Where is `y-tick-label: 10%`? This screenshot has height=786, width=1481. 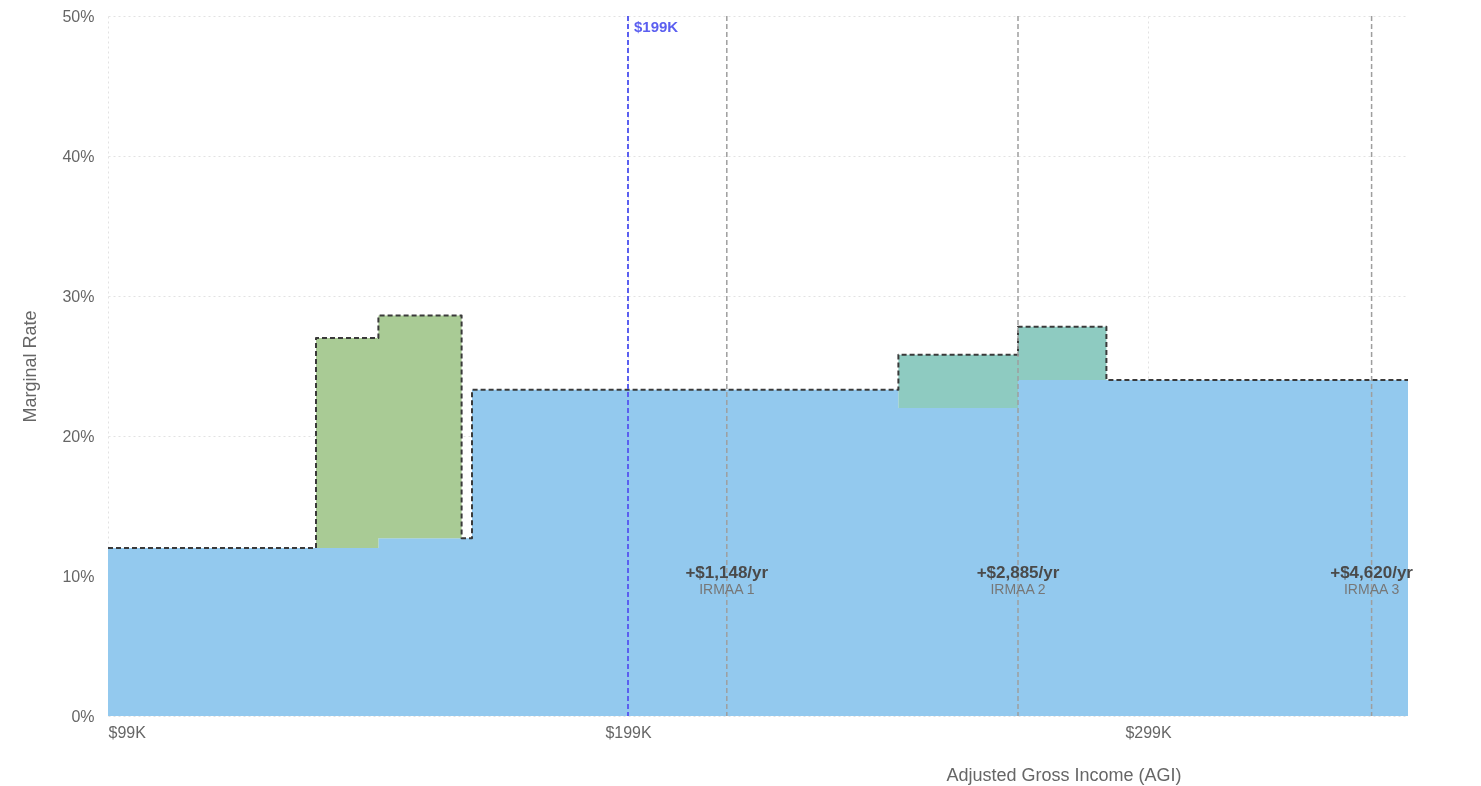 y-tick-label: 10% is located at coordinates (78, 576).